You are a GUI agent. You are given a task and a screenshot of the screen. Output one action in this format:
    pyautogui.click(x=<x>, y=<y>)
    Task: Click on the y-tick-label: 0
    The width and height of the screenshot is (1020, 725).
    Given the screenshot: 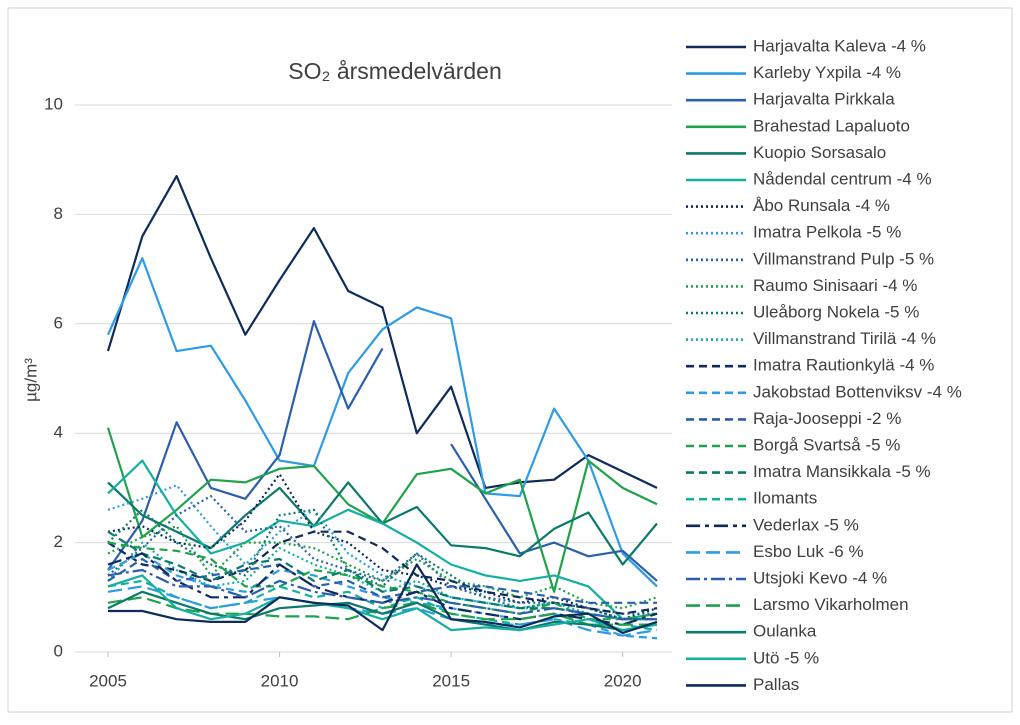 What is the action you would take?
    pyautogui.click(x=58, y=650)
    